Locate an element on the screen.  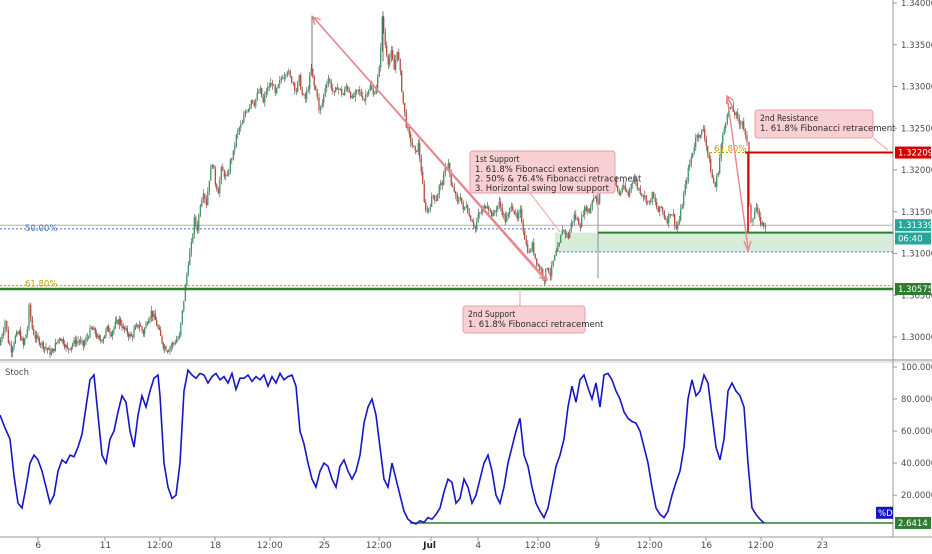
price-tag-countdown: 06:40 is located at coordinates (910, 239).